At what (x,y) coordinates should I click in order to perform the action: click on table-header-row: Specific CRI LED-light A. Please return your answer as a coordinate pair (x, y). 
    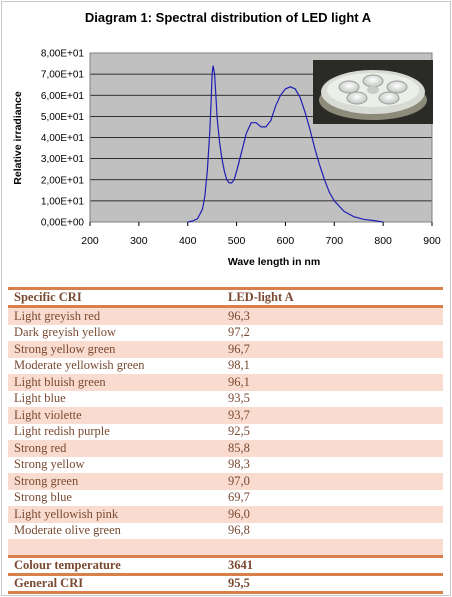
    Looking at the image, I should click on (225, 297).